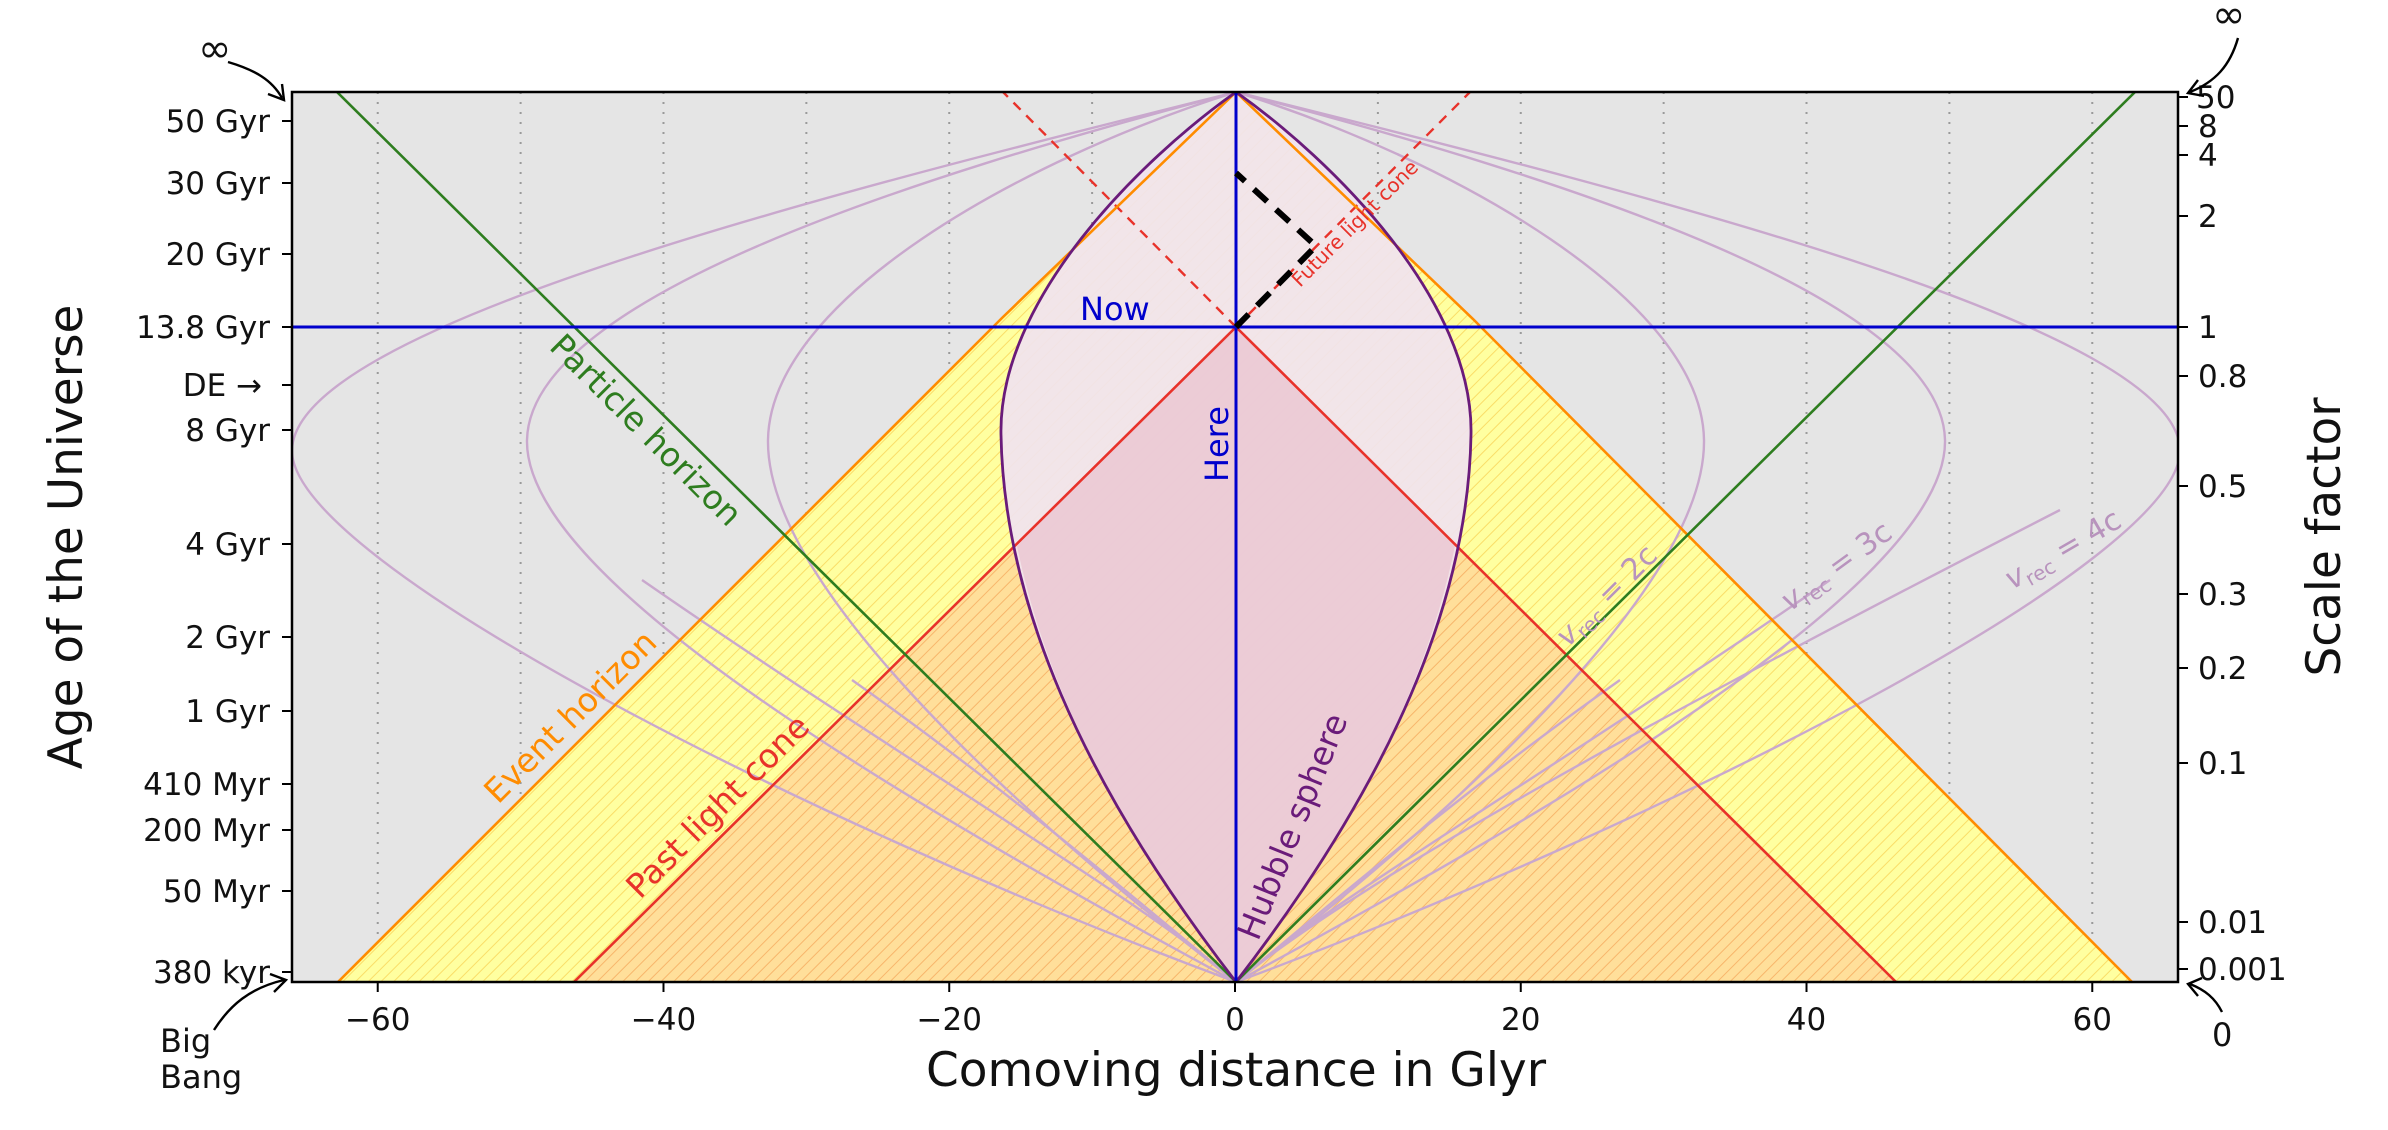 The height and width of the screenshot is (1130, 2388). I want to click on age-tick-30gyr: 30 Gyr, so click(218, 184).